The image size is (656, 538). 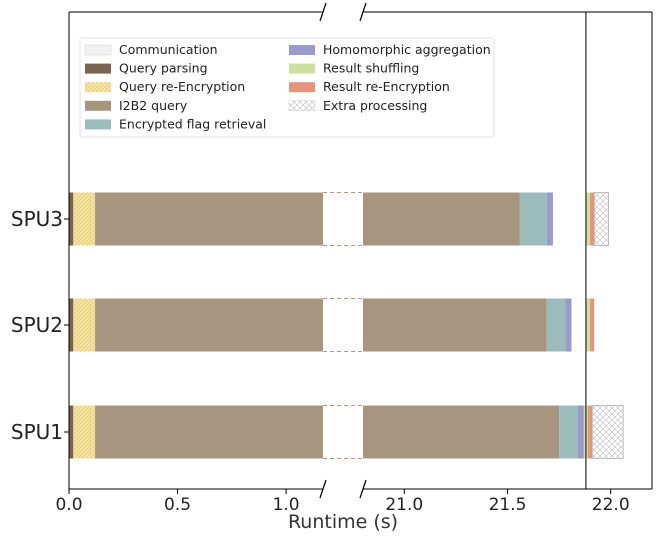 What do you see at coordinates (568, 325) in the screenshot?
I see `bar-spu2-homomorphic-aggregation` at bounding box center [568, 325].